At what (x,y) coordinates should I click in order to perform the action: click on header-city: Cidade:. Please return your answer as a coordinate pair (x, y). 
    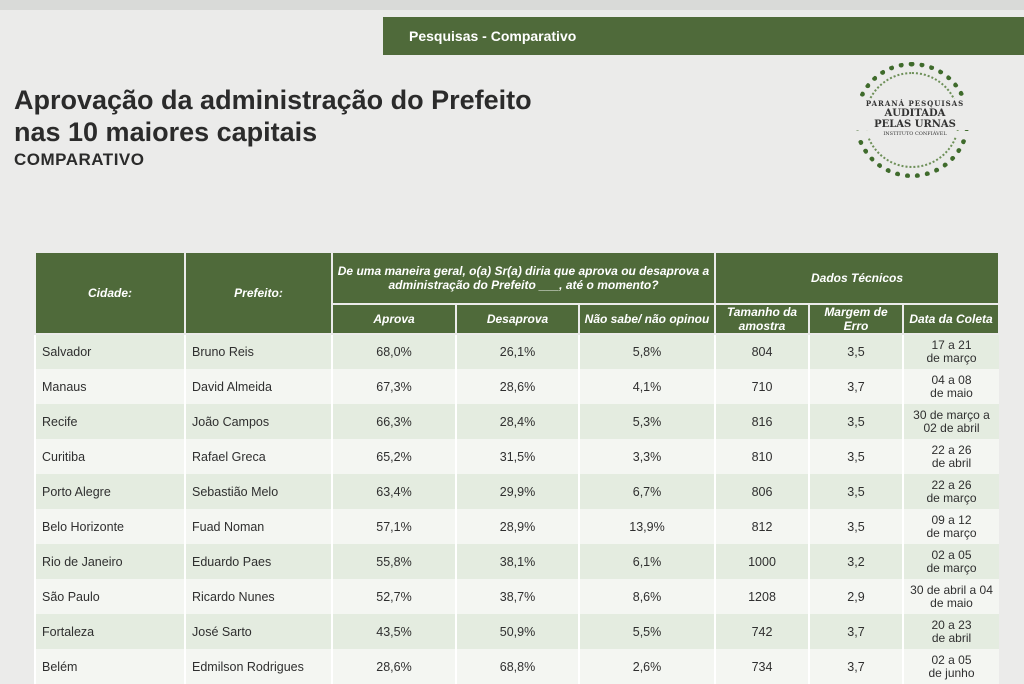
    Looking at the image, I should click on (110, 293).